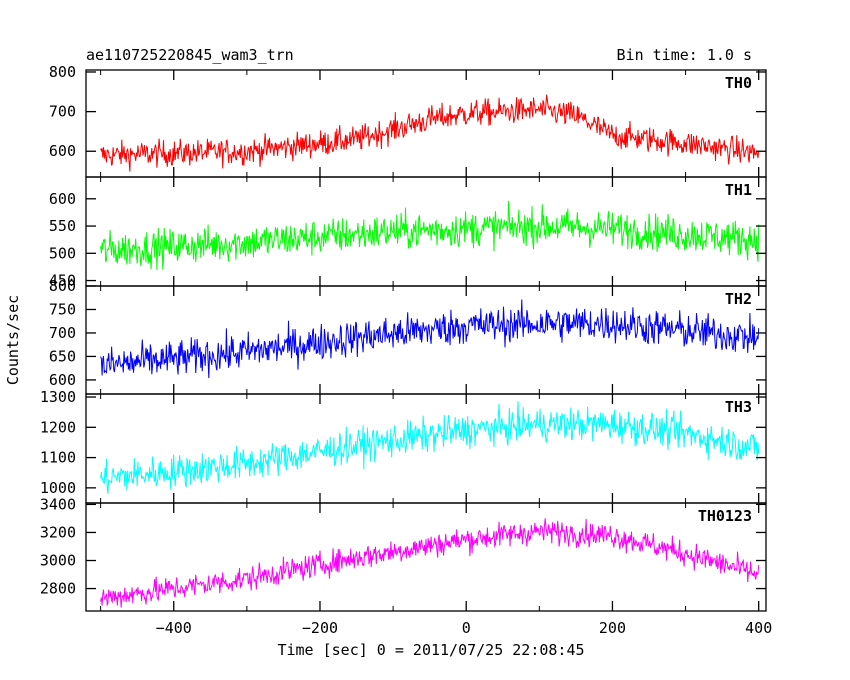  I want to click on y-tick-label: 650, so click(62, 356).